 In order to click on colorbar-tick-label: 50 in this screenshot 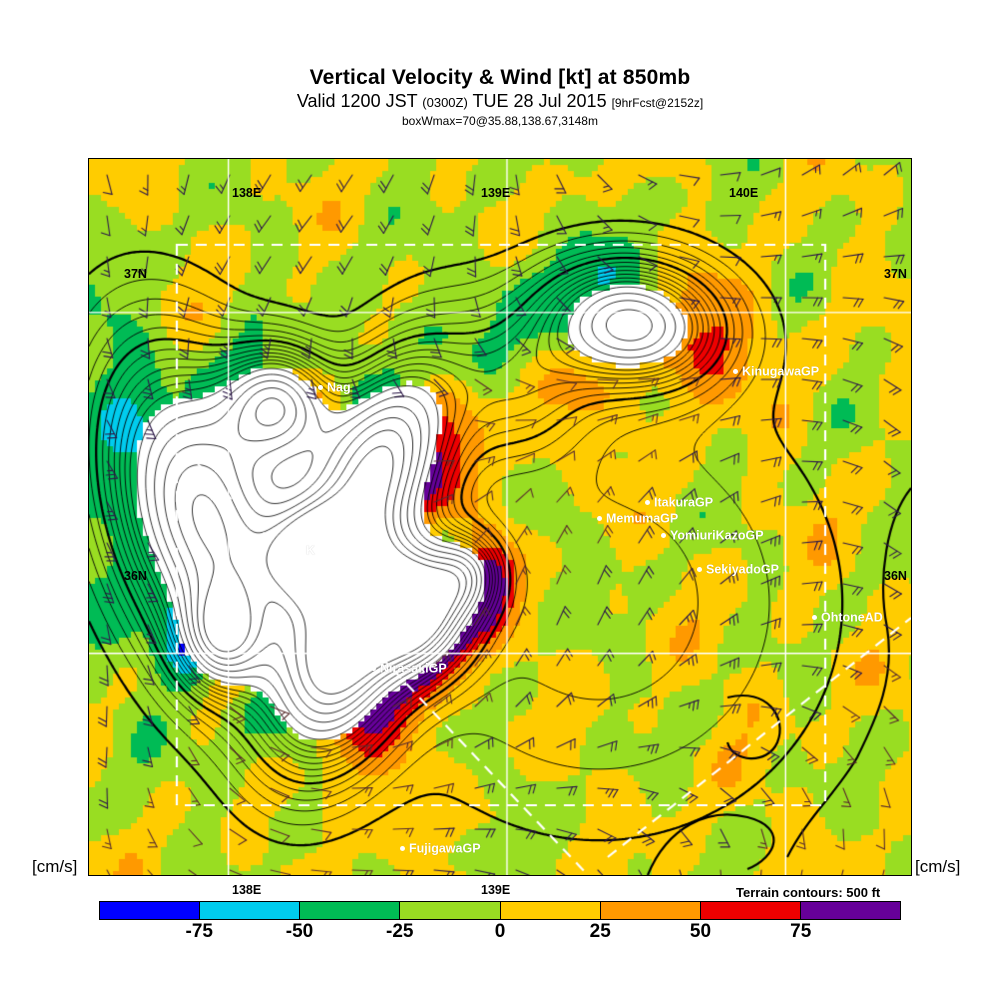, I will do `click(700, 931)`.